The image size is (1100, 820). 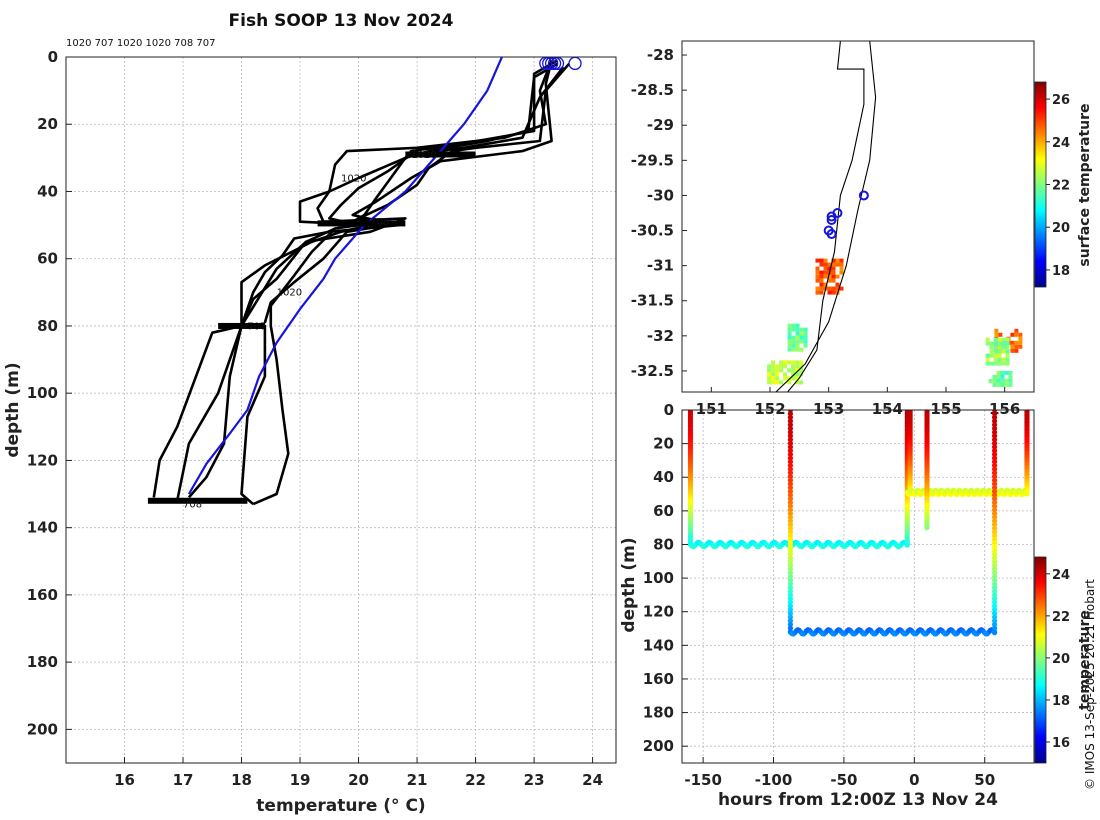 What do you see at coordinates (47, 124) in the screenshot?
I see `left-y-tick-label: 20` at bounding box center [47, 124].